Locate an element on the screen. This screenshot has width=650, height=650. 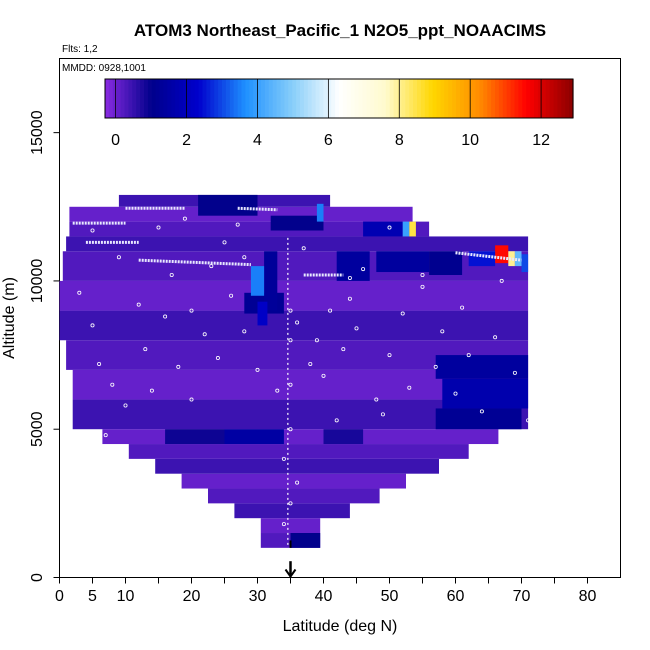
colorbar-tick-label: 6 is located at coordinates (328, 140).